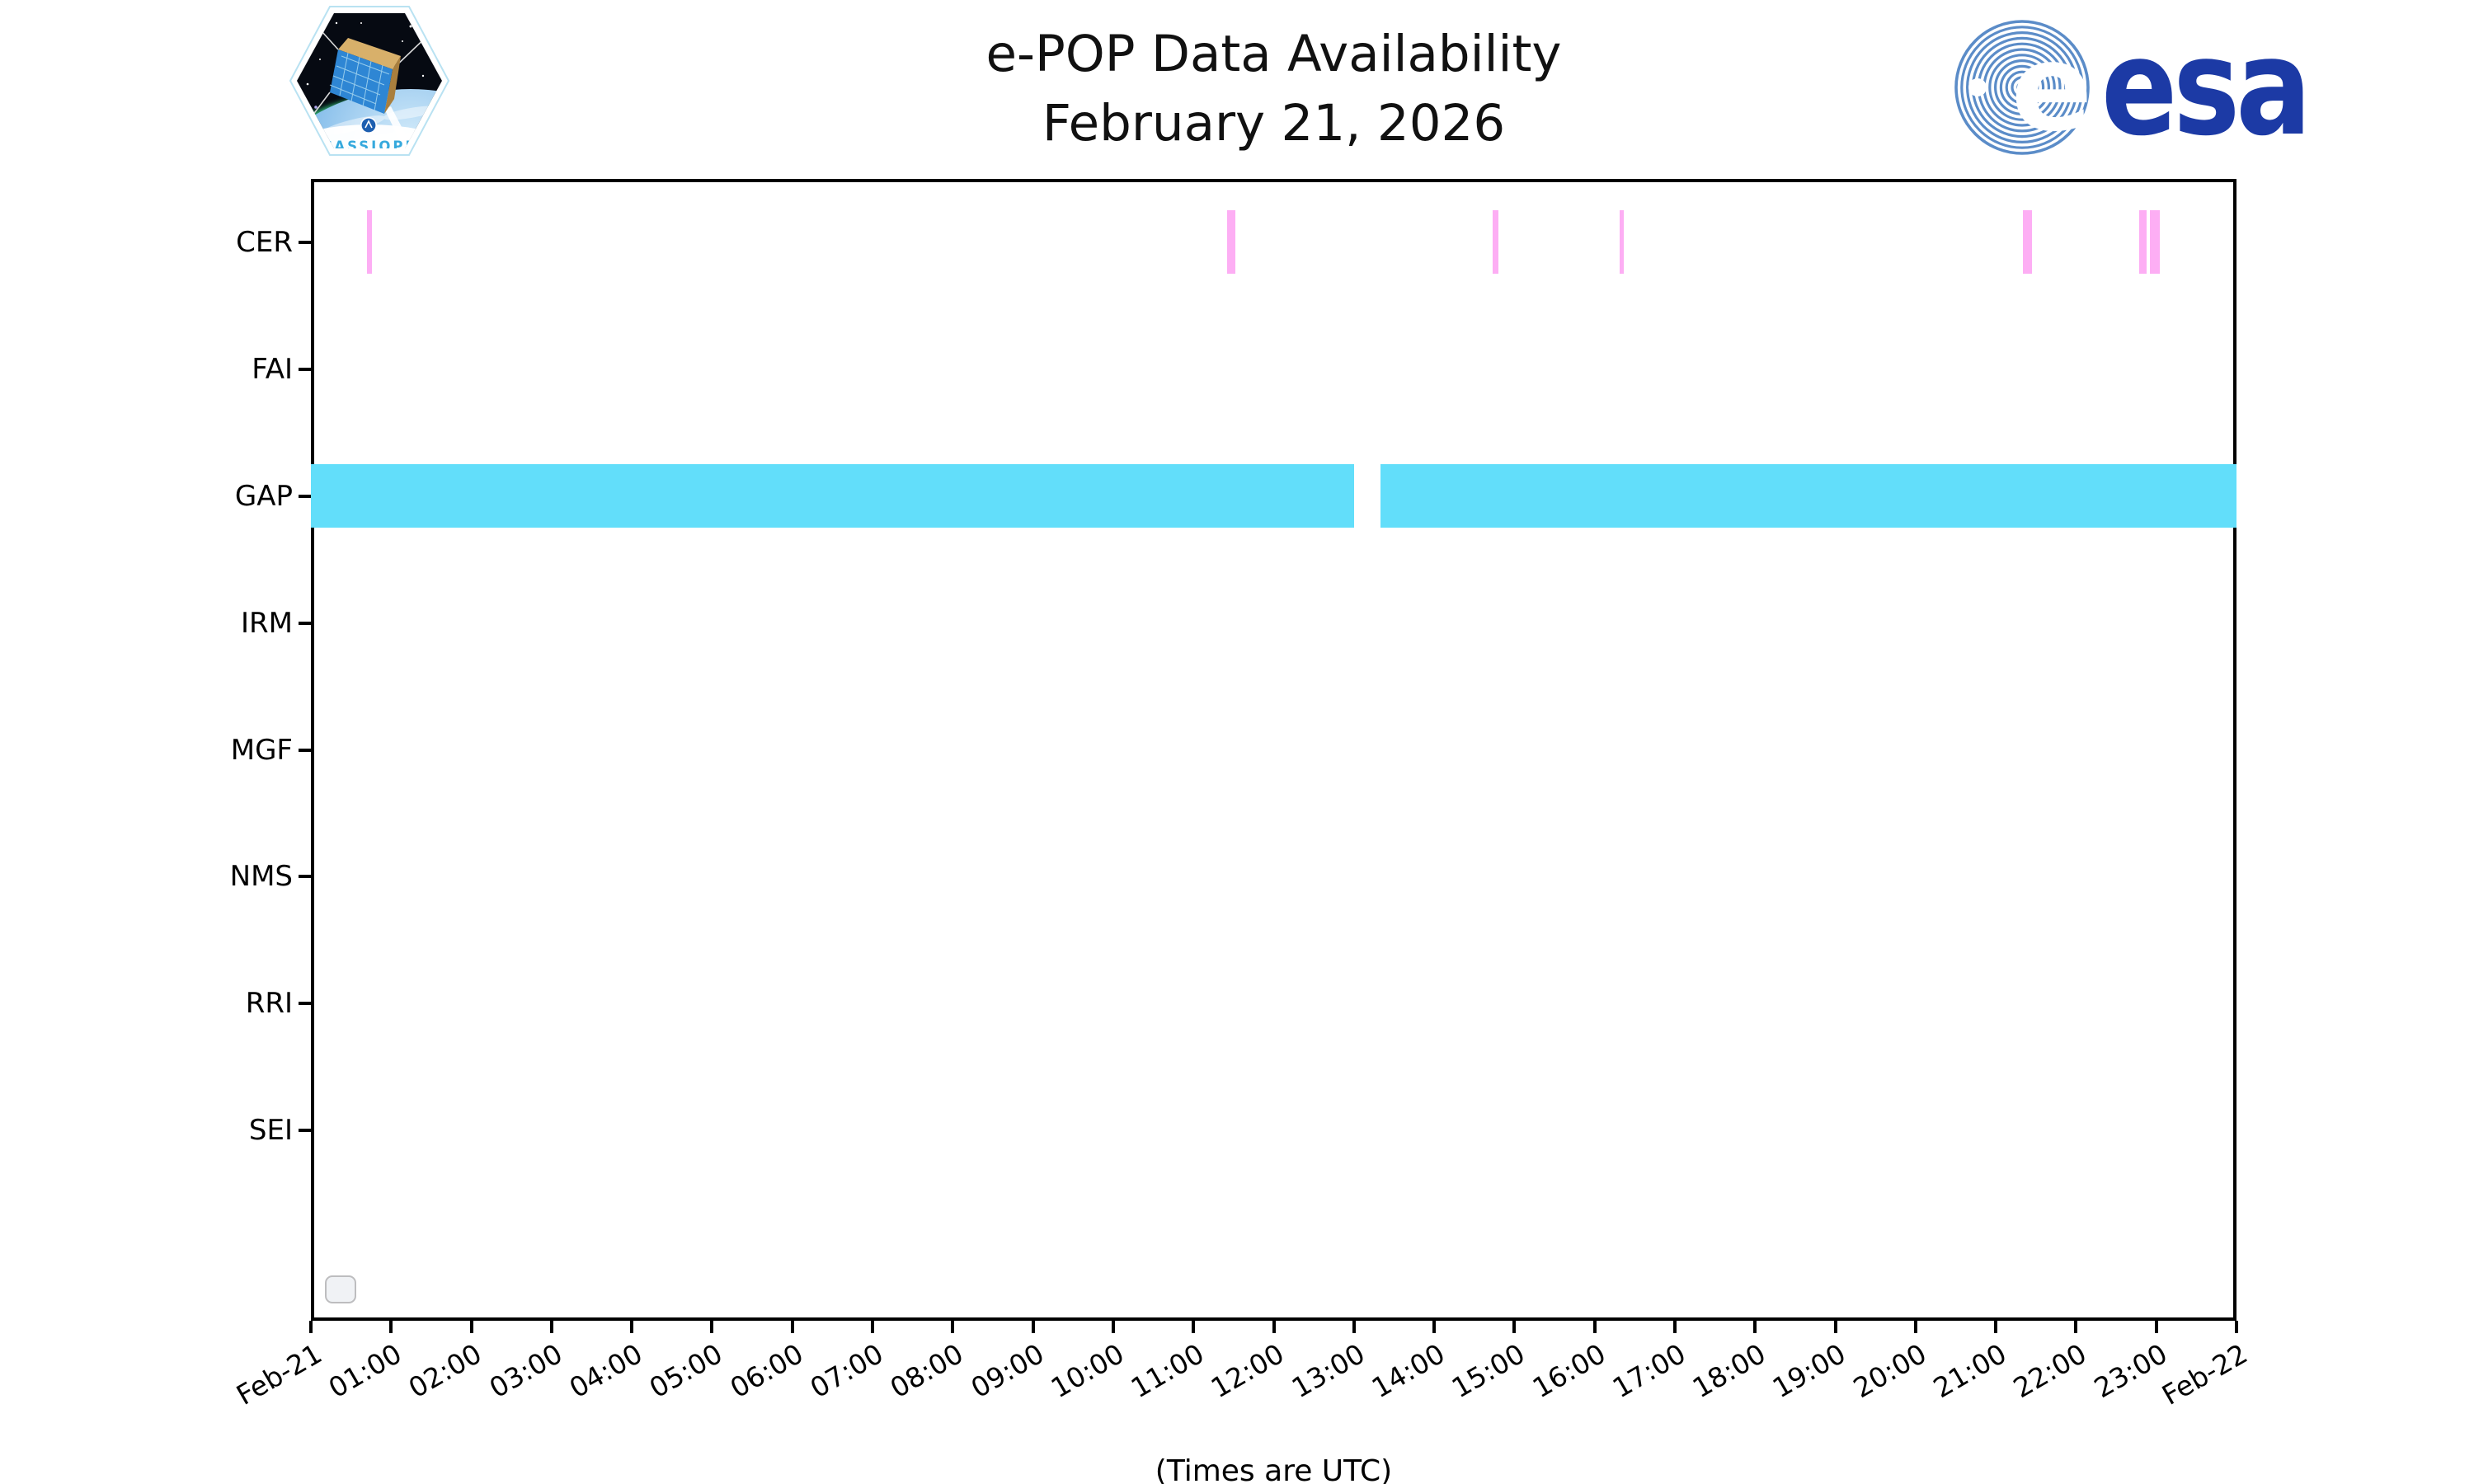  Describe the element at coordinates (766, 1371) in the screenshot. I see `x-tick-label-text: 06:00` at that location.